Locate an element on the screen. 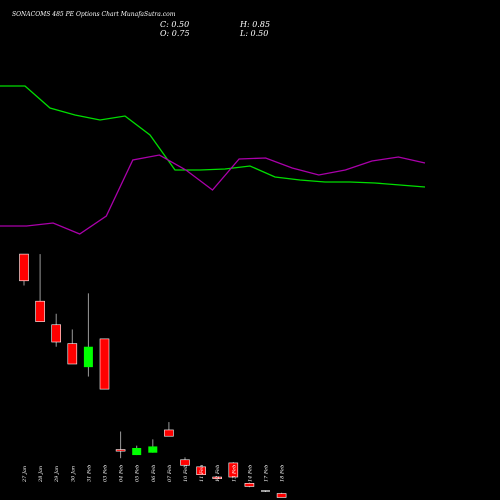 Image resolution: width=500 pixels, height=500 pixels. x-tick-label: 10 Feb is located at coordinates (186, 473).